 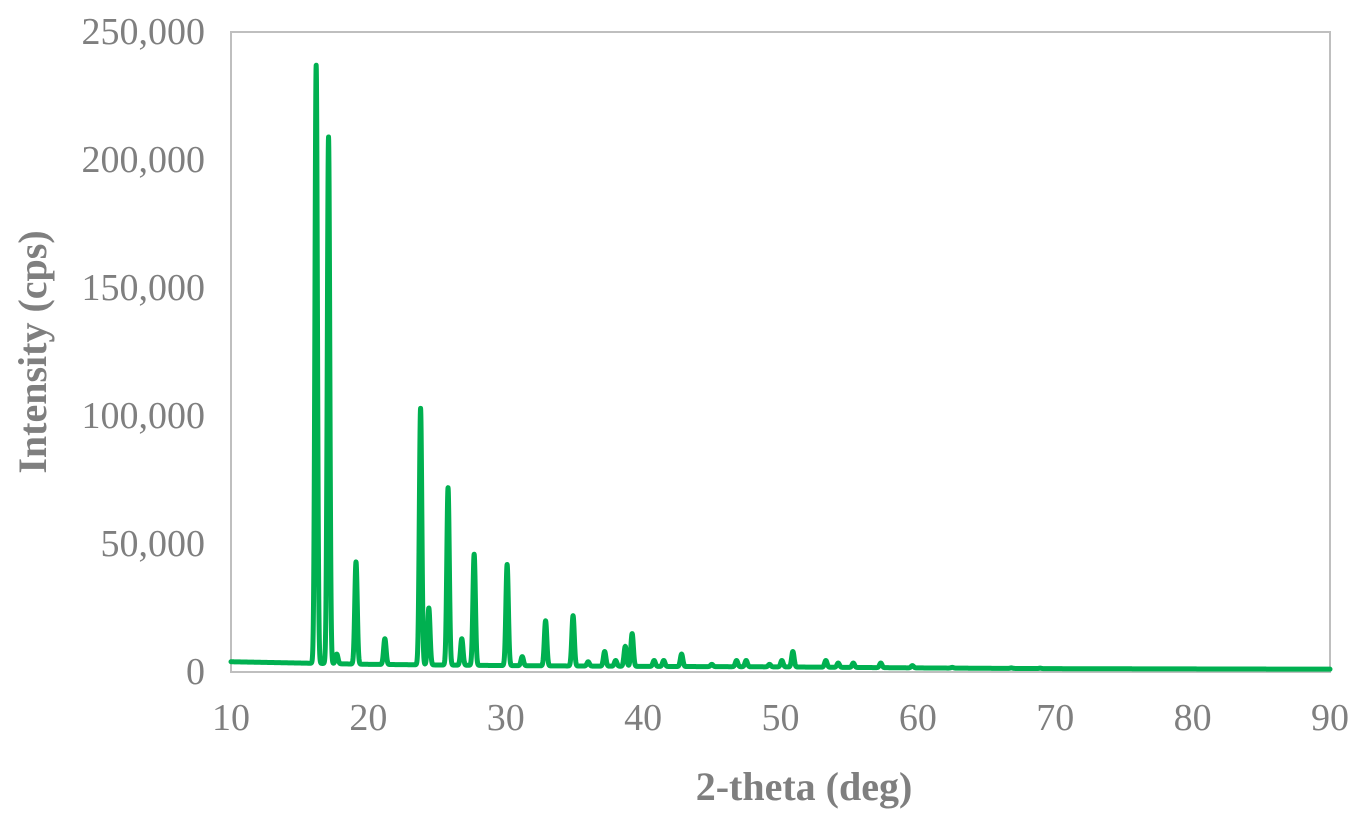 I want to click on y-tick-label: 0, so click(x=195, y=672).